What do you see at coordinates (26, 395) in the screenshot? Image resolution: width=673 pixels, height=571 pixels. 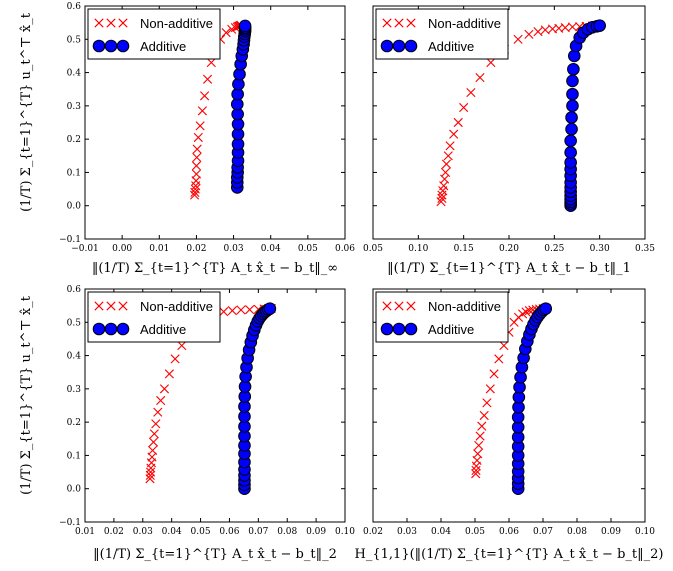 I see `y-axis-label: (1/T) Σ_{t=1}^{T} u_t^⊤ x̂_t` at bounding box center [26, 395].